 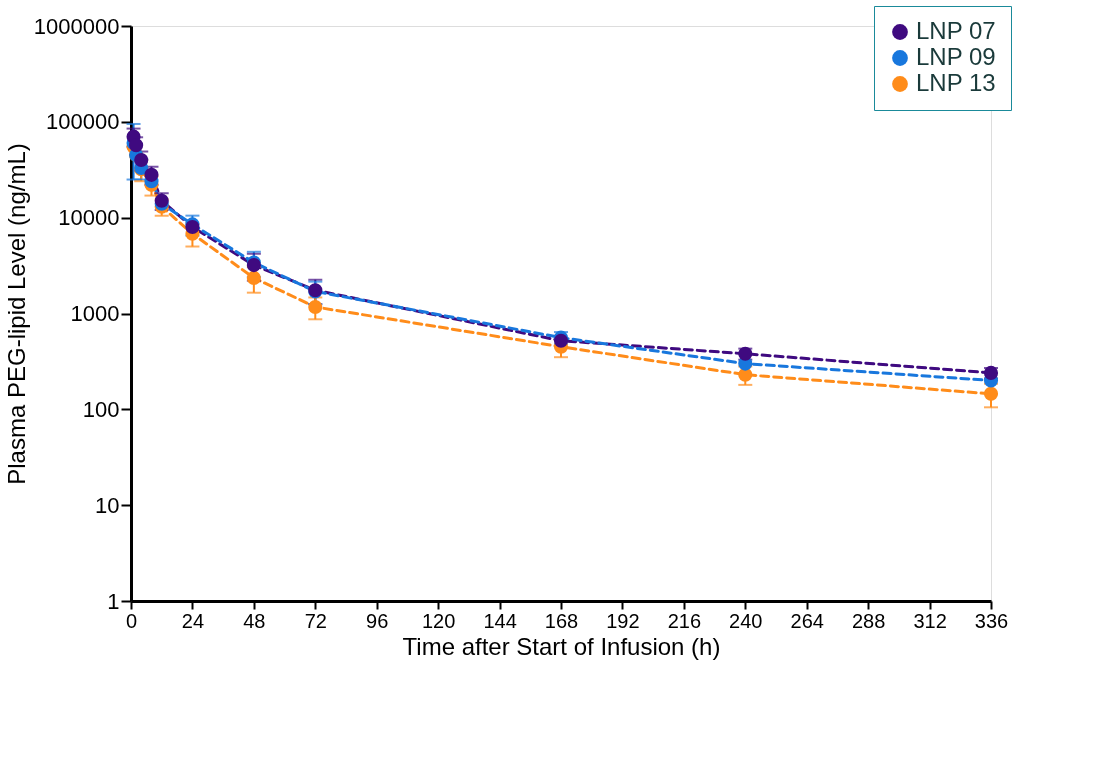 What do you see at coordinates (956, 56) in the screenshot?
I see `legend-label: LNP 09` at bounding box center [956, 56].